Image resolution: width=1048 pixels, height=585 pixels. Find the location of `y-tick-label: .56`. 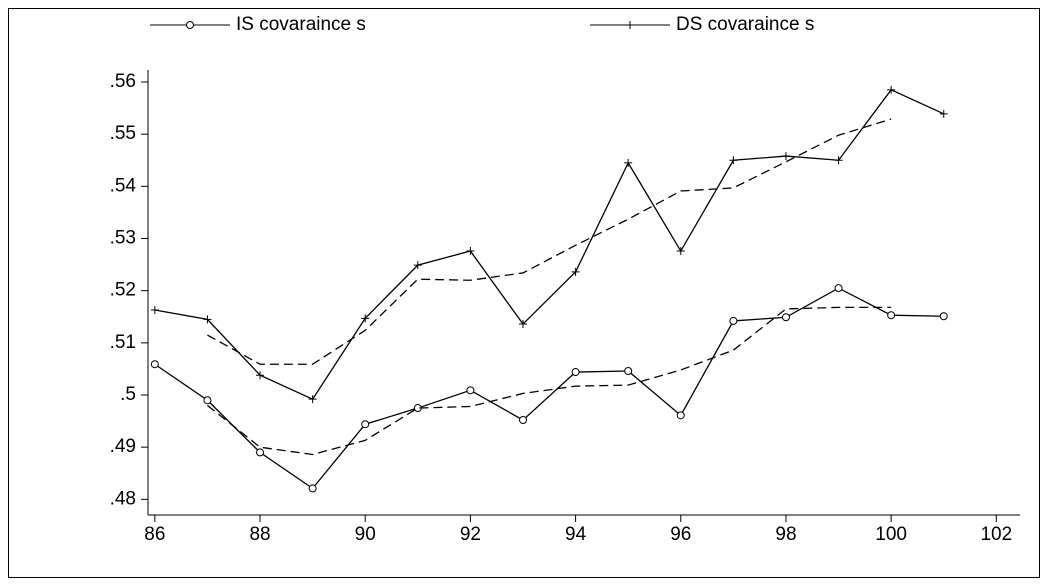

y-tick-label: .56 is located at coordinates (123, 81).